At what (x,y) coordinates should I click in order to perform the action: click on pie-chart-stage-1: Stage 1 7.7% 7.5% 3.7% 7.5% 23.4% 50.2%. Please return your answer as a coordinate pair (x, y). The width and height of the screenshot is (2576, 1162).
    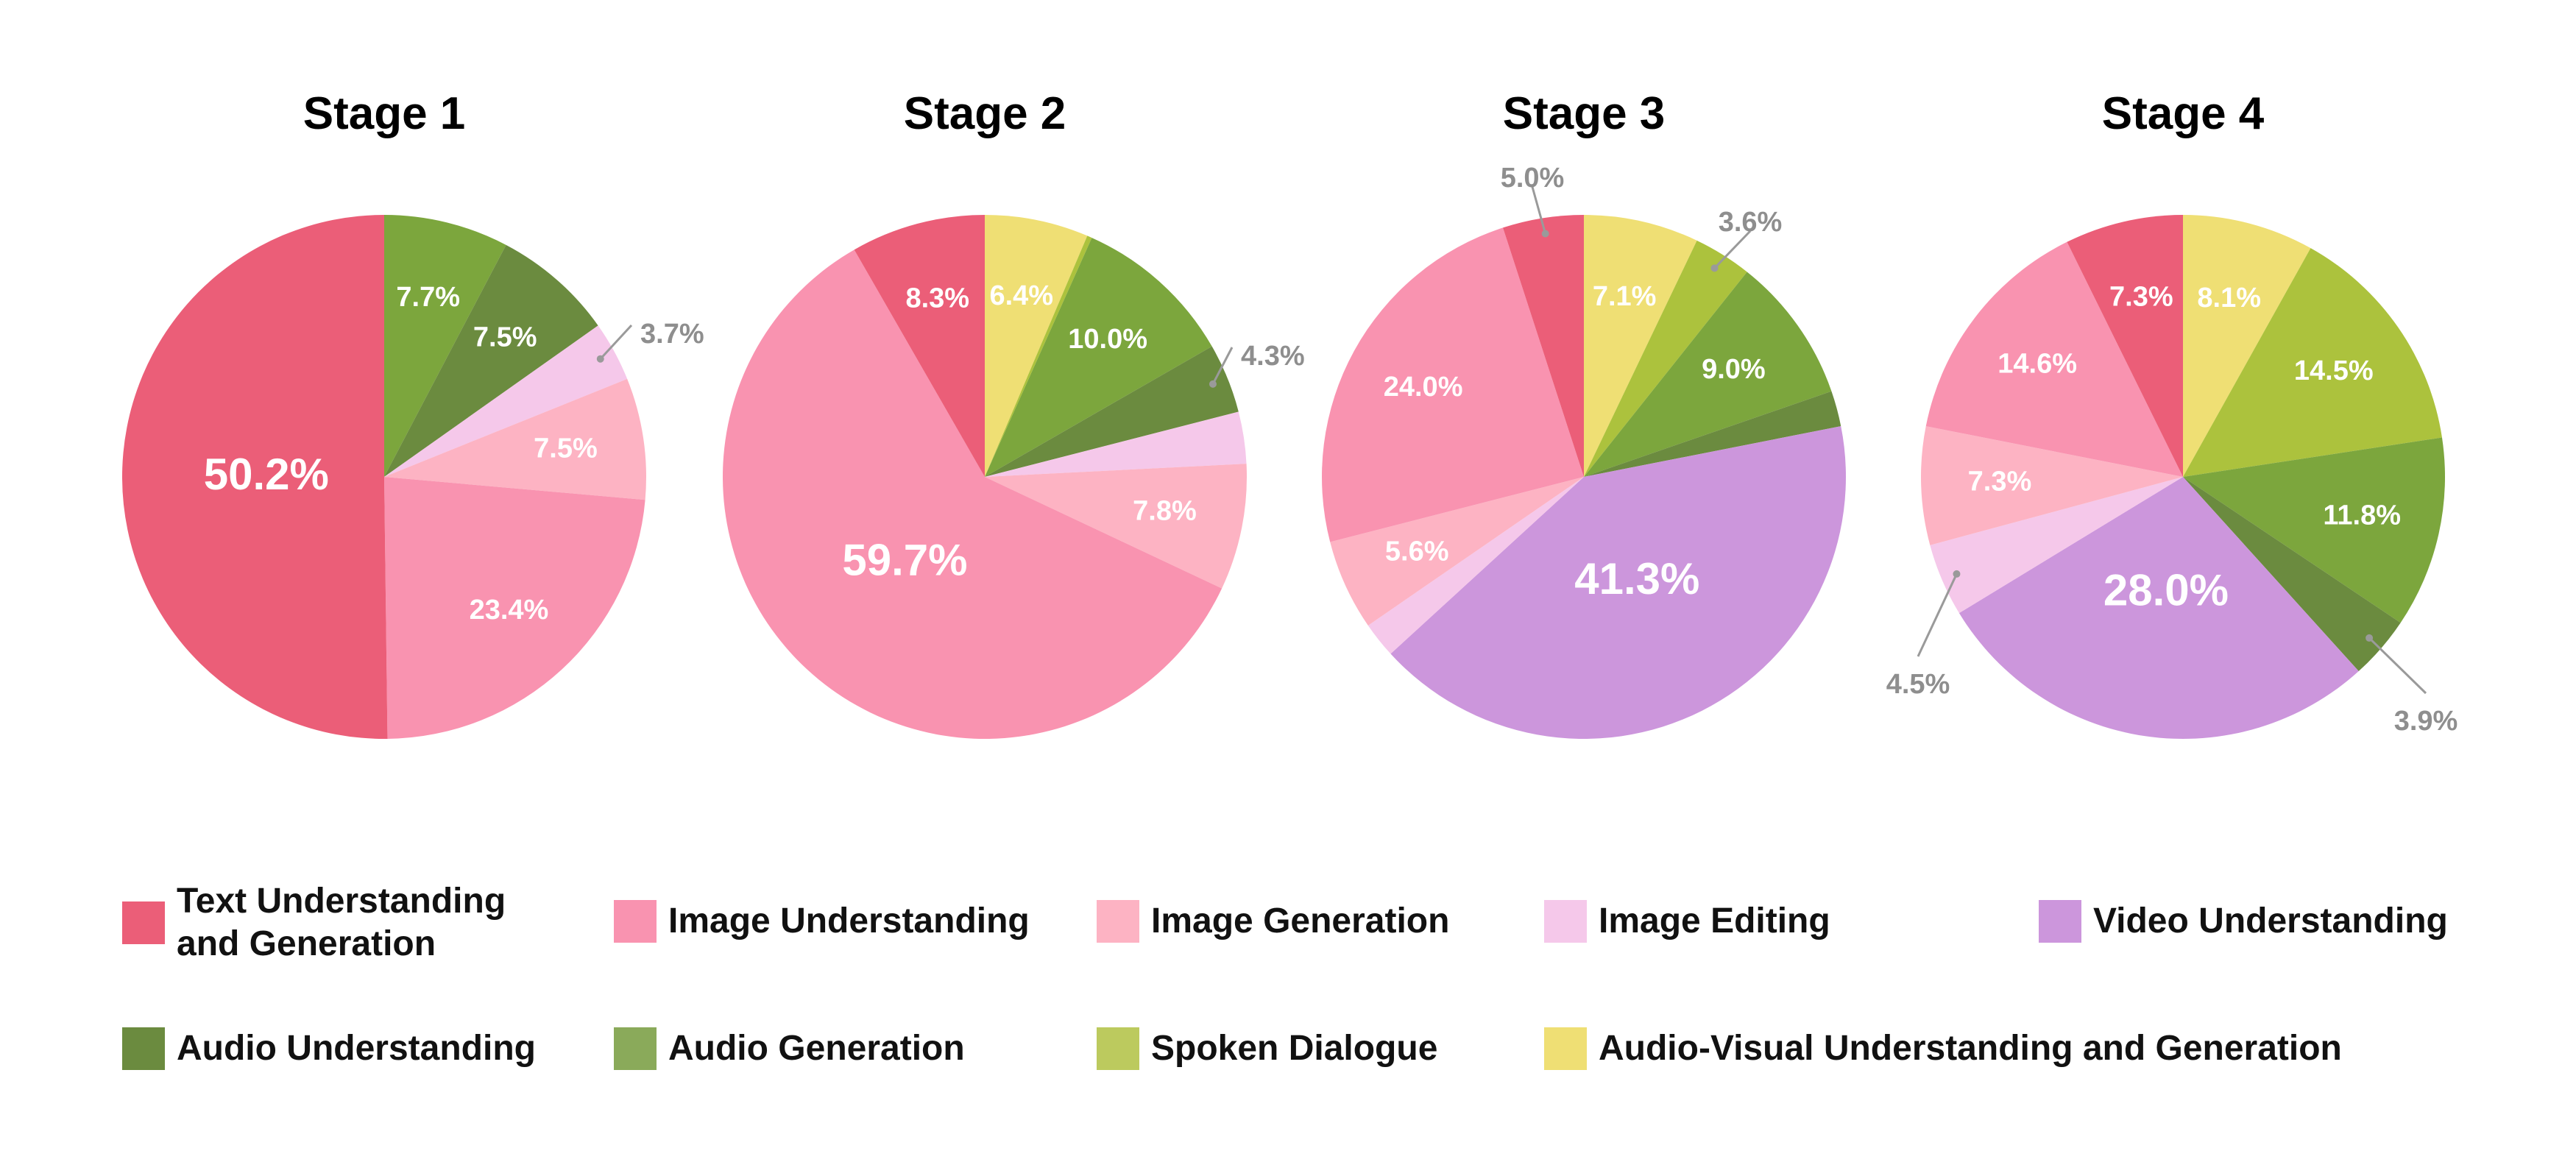
    Looking at the image, I should click on (412, 414).